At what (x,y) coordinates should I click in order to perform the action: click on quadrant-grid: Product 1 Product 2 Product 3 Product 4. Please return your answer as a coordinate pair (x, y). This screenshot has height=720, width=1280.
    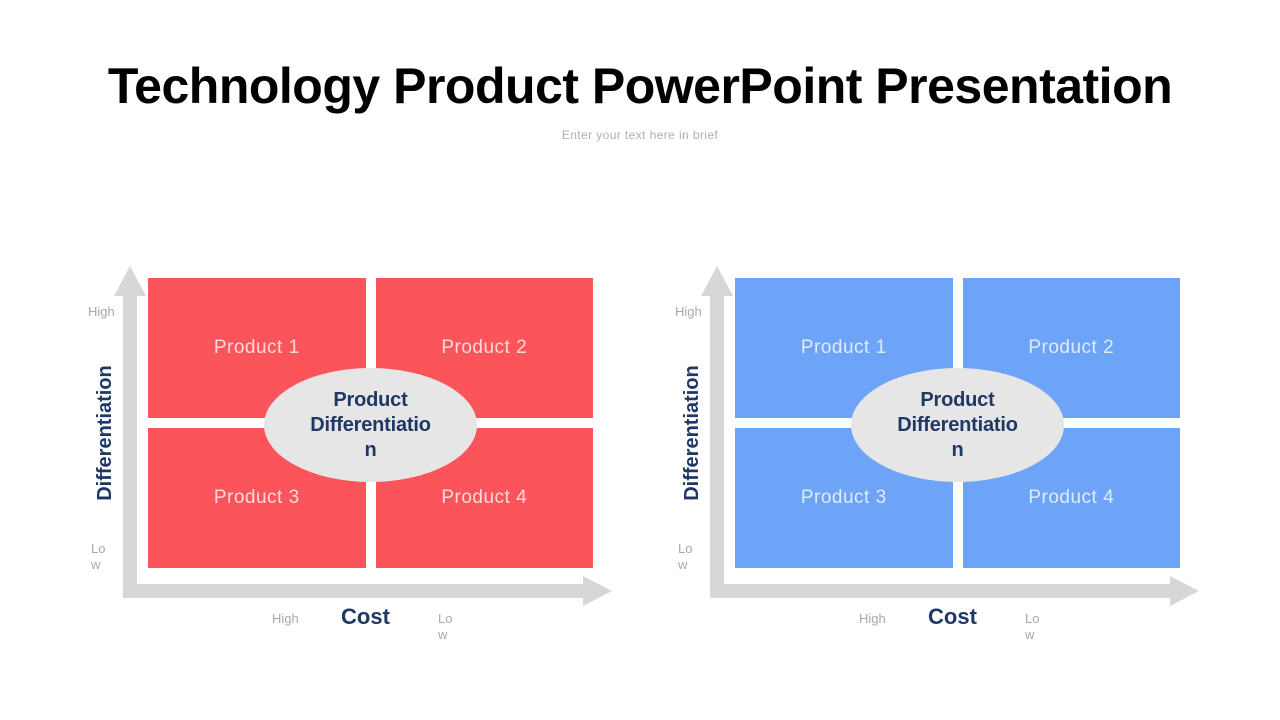
    Looking at the image, I should click on (370, 423).